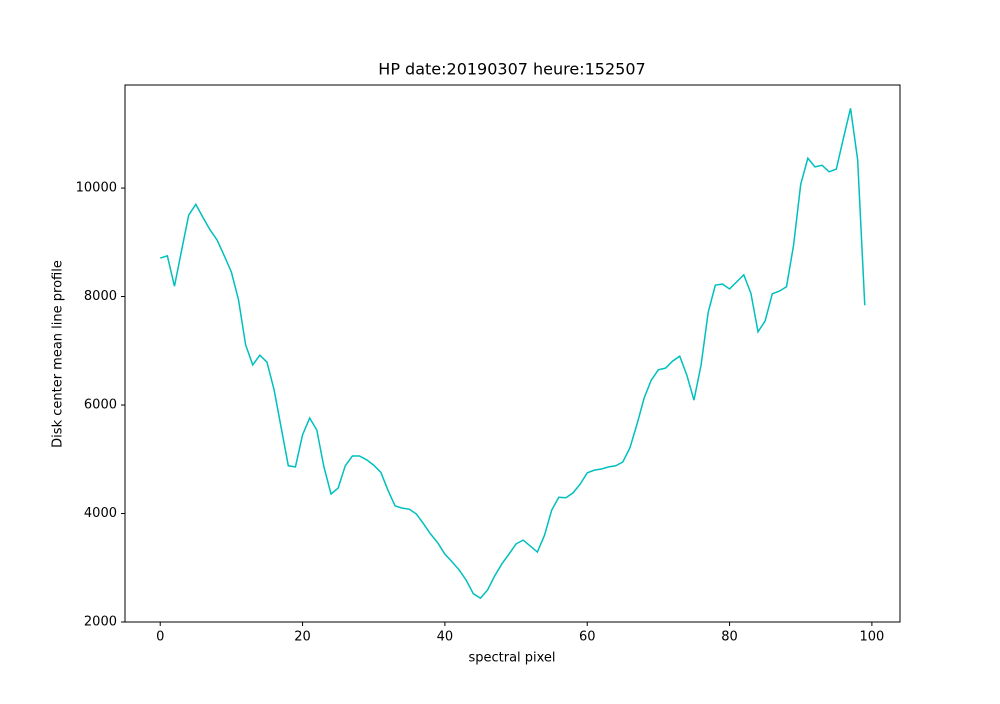 The width and height of the screenshot is (1000, 704). Describe the element at coordinates (511, 658) in the screenshot. I see `x-axis-label: spectral pixel` at that location.